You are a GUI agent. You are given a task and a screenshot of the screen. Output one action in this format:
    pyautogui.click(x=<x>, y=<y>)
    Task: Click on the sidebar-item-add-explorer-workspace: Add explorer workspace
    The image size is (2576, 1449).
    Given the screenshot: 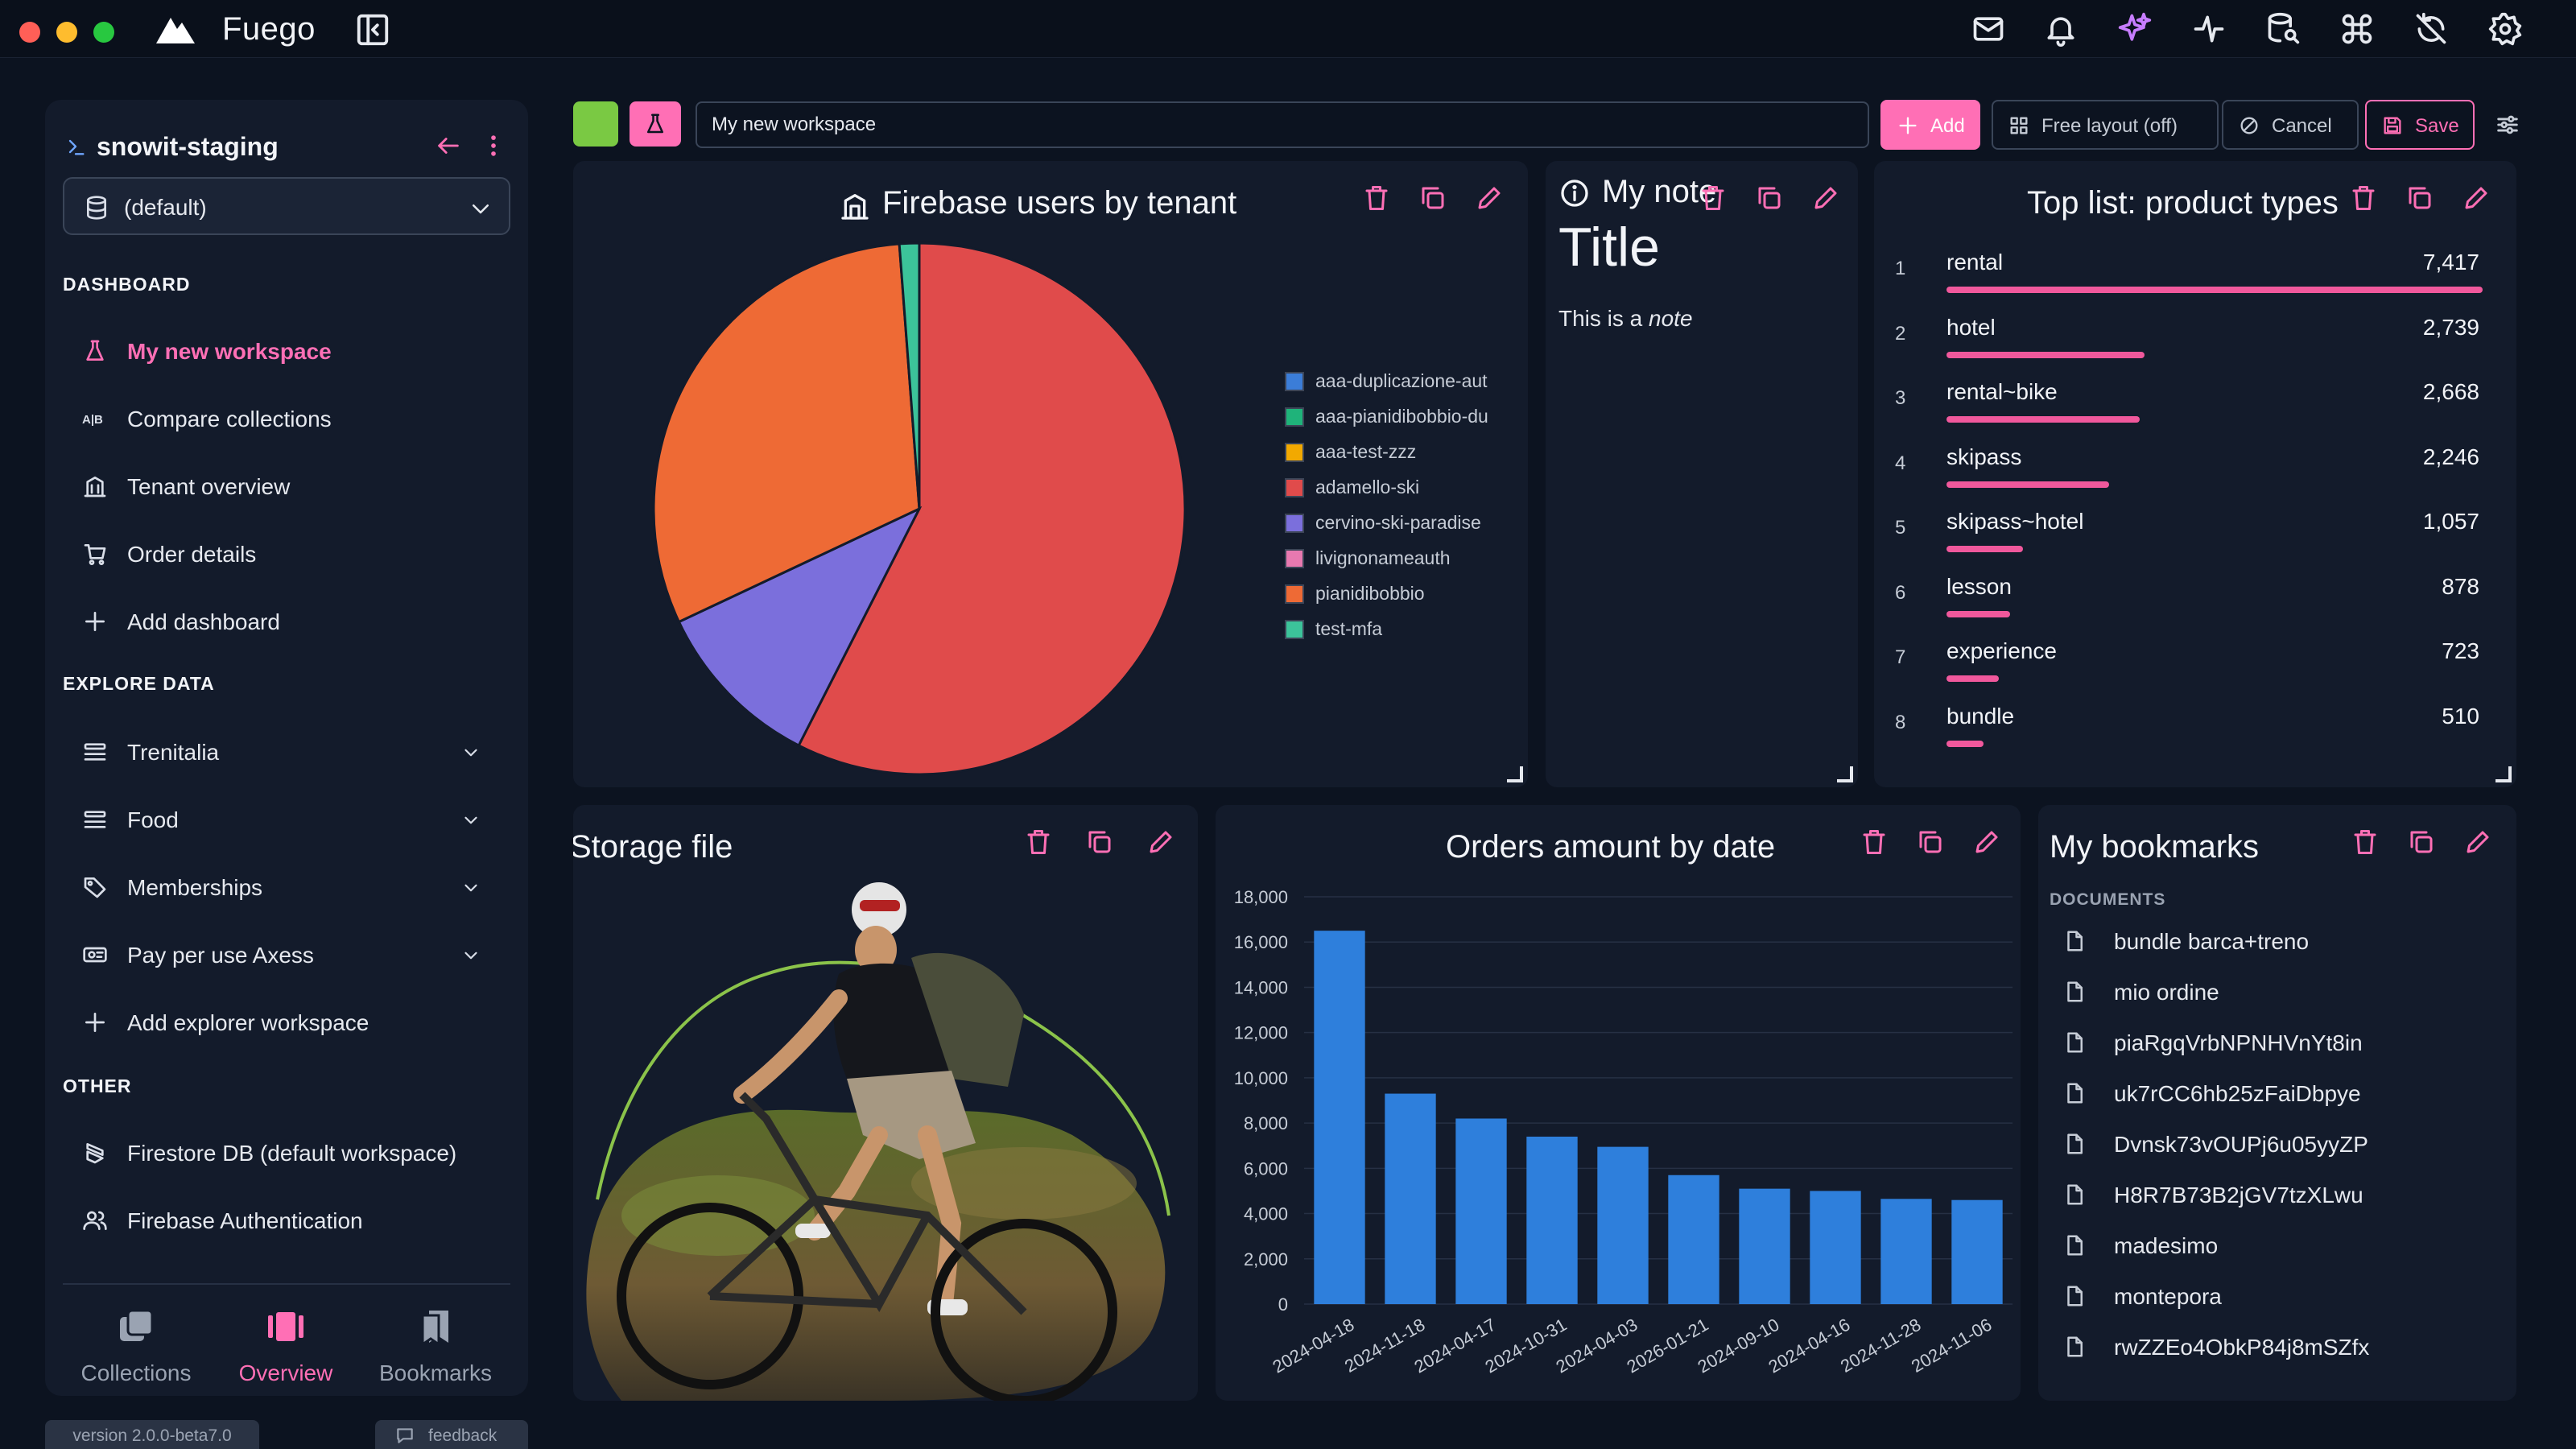 What is the action you would take?
    pyautogui.click(x=291, y=1022)
    